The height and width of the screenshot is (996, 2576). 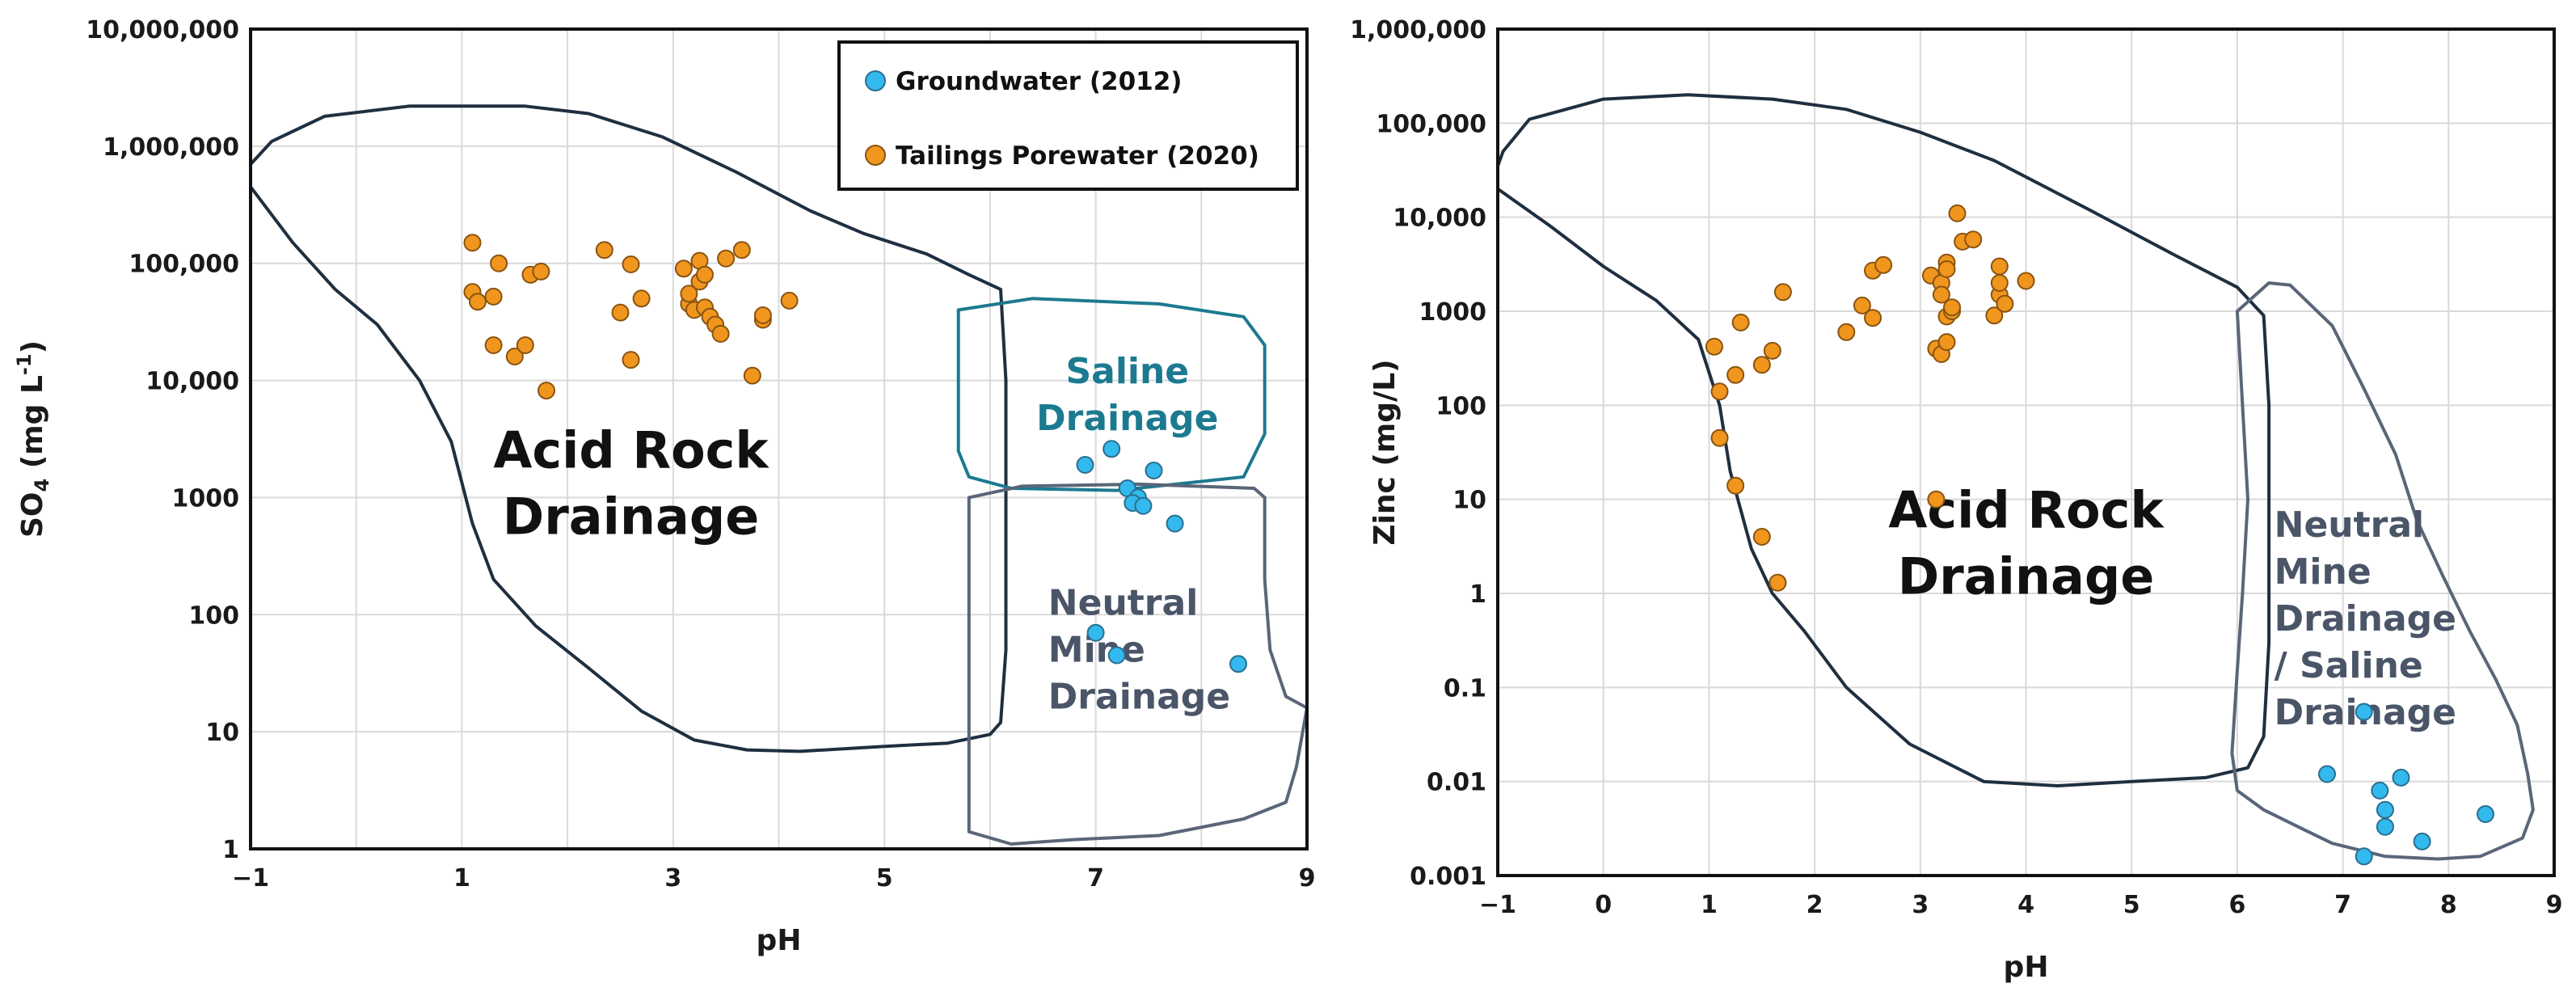 I want to click on y-tick-label: 100, so click(x=1461, y=406).